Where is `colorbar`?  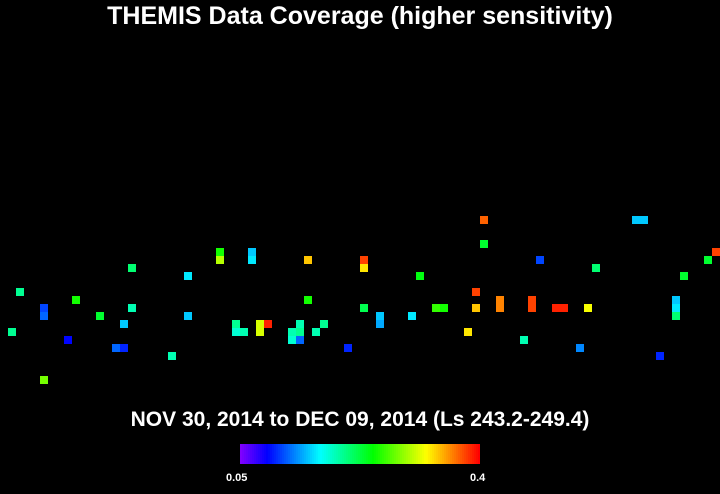
colorbar is located at coordinates (360, 454).